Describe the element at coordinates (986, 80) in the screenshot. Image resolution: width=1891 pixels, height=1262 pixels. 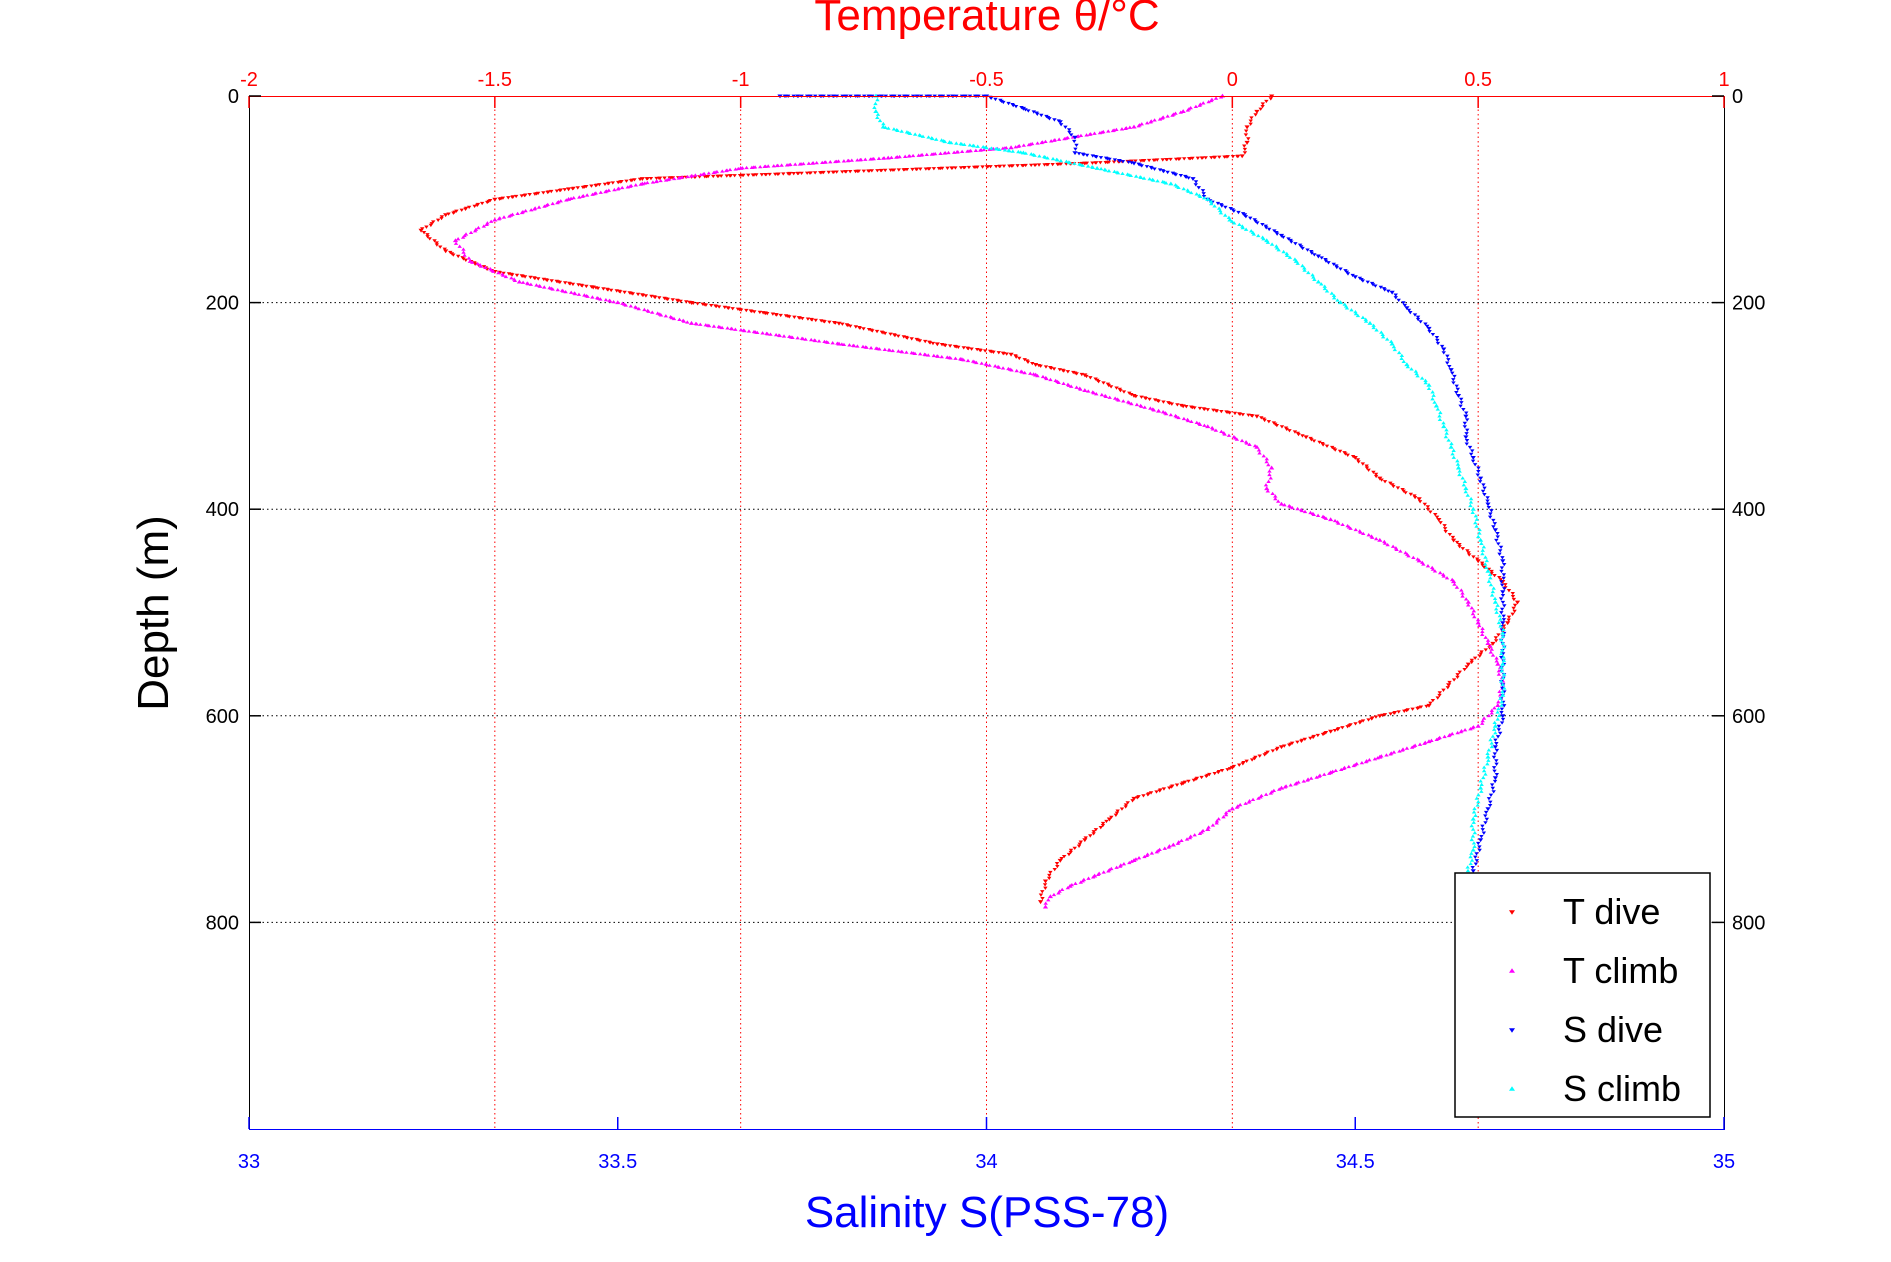
I see `top-axis-tick-label: -0.5` at that location.